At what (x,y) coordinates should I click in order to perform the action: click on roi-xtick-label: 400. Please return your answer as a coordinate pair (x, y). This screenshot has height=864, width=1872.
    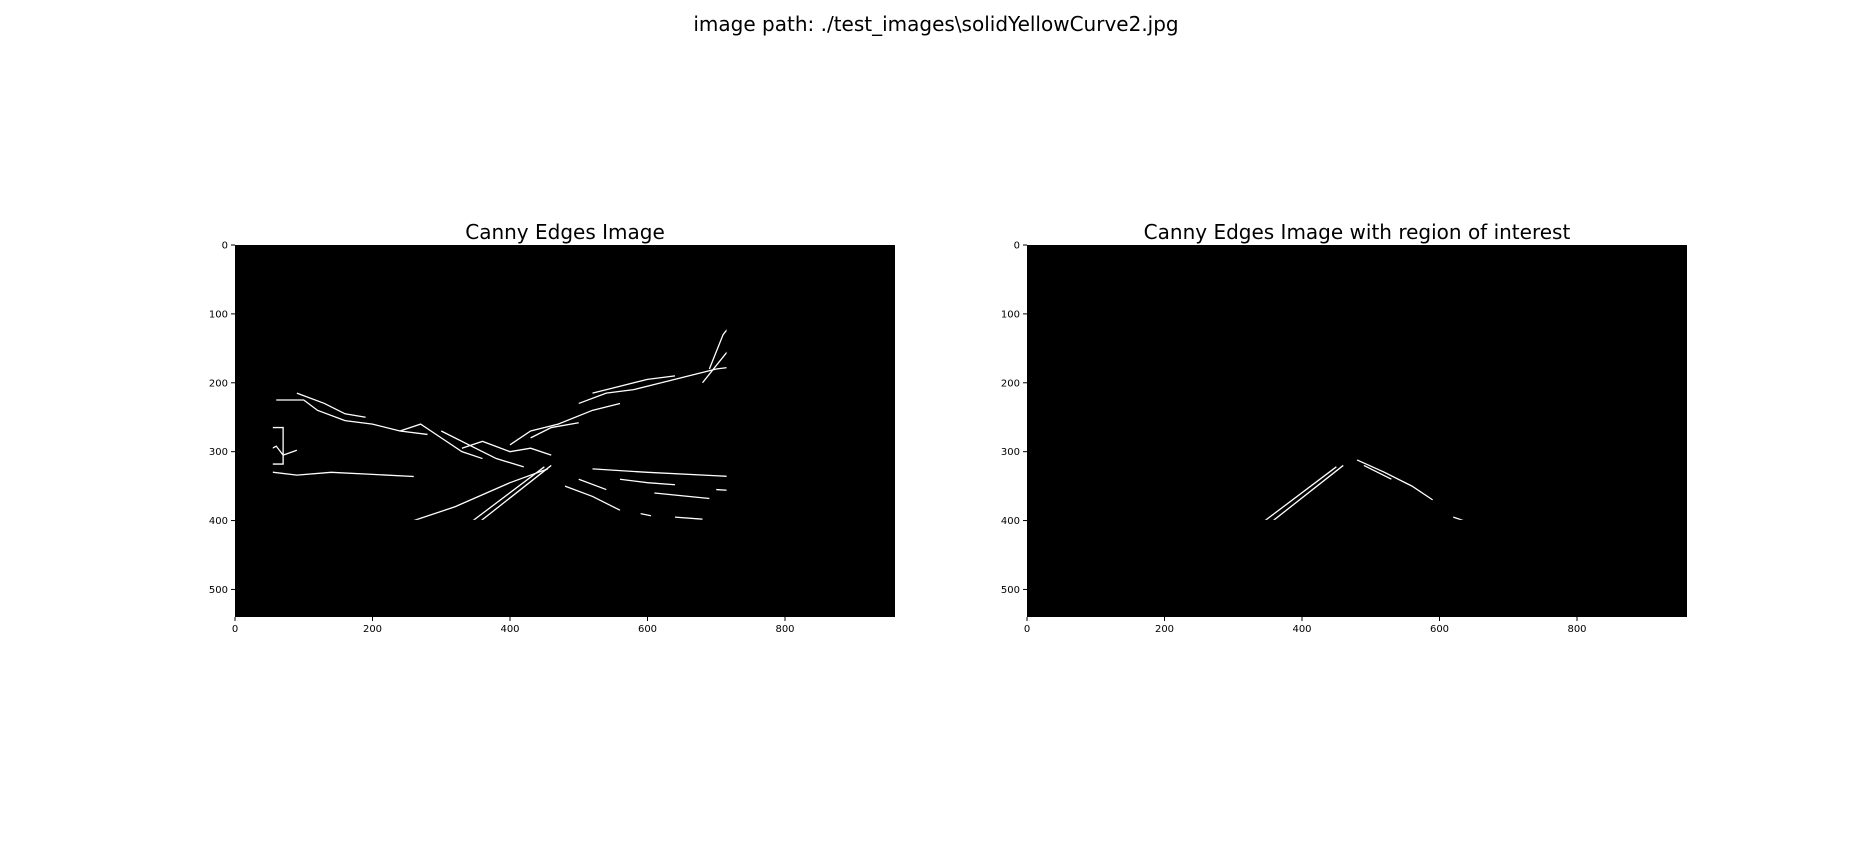
    Looking at the image, I should click on (1301, 629).